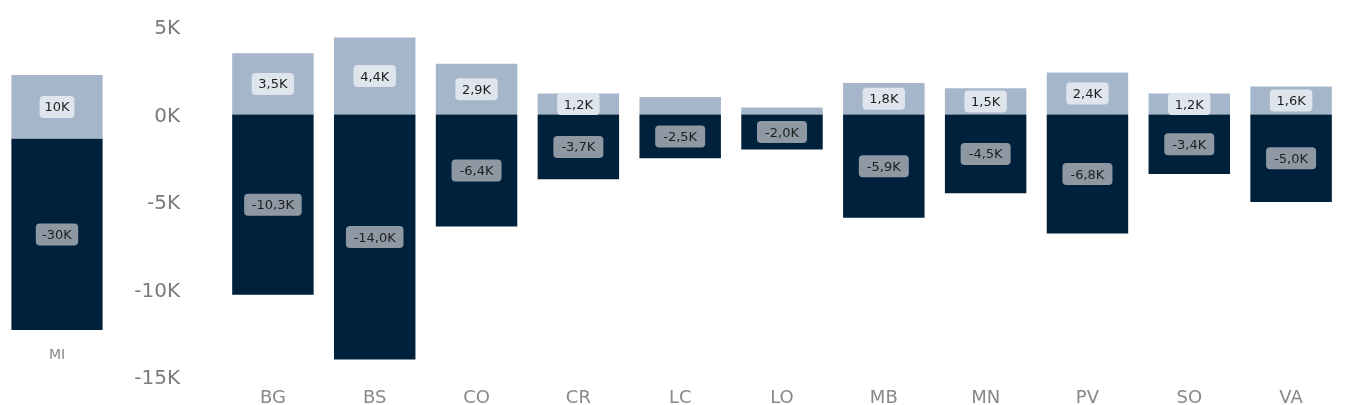 Image resolution: width=1346 pixels, height=405 pixels. What do you see at coordinates (782, 395) in the screenshot?
I see `x-tick-label: LO` at bounding box center [782, 395].